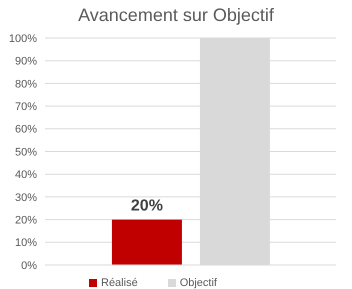  I want to click on y-tick-label: 20%, so click(26, 220).